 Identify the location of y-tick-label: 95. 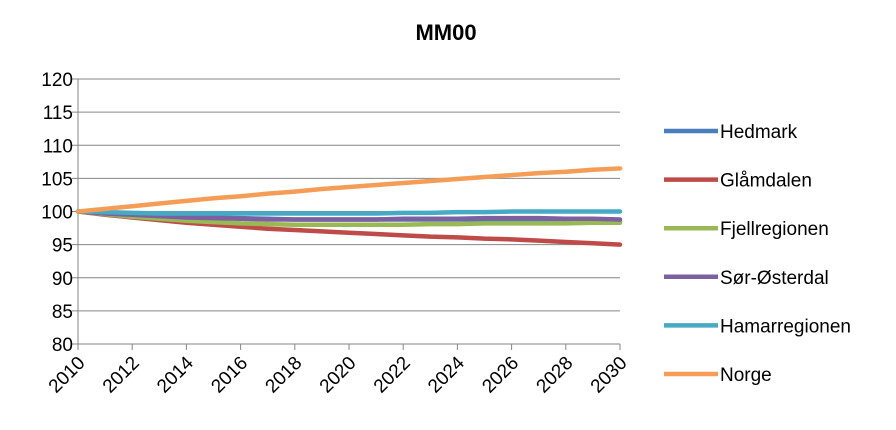
(62, 246).